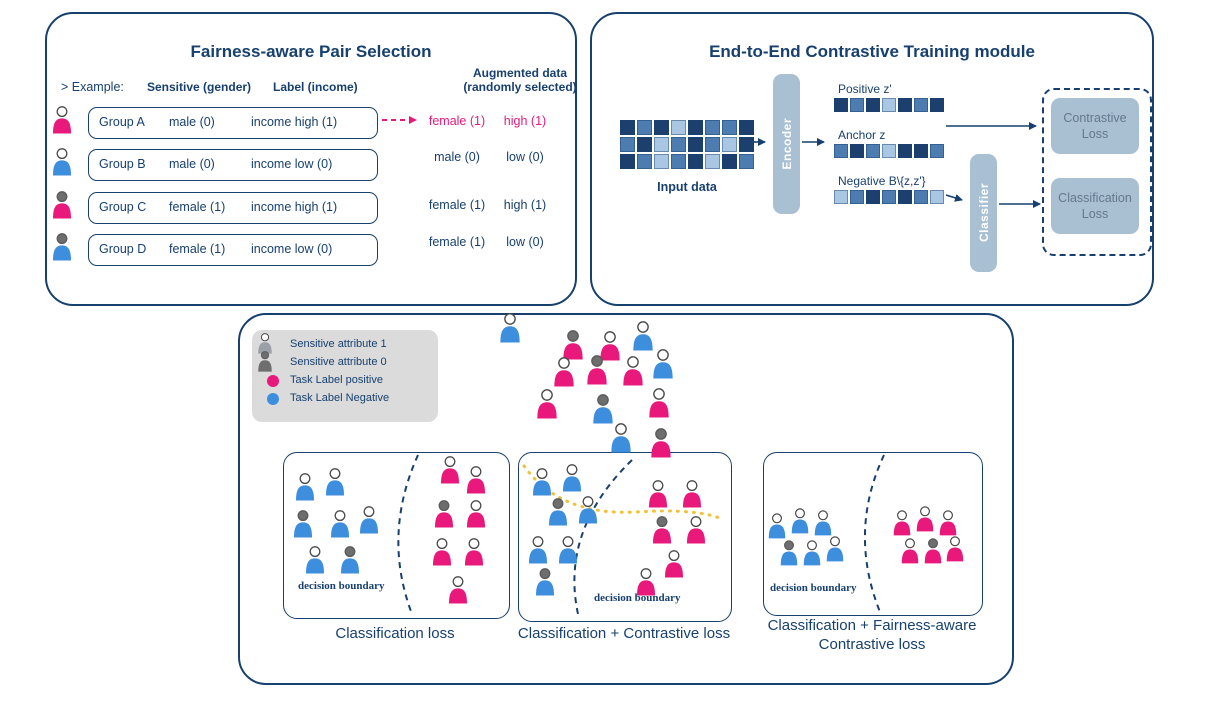 The height and width of the screenshot is (716, 1211). What do you see at coordinates (525, 121) in the screenshot?
I see `group-a-aug-label: high (1)` at bounding box center [525, 121].